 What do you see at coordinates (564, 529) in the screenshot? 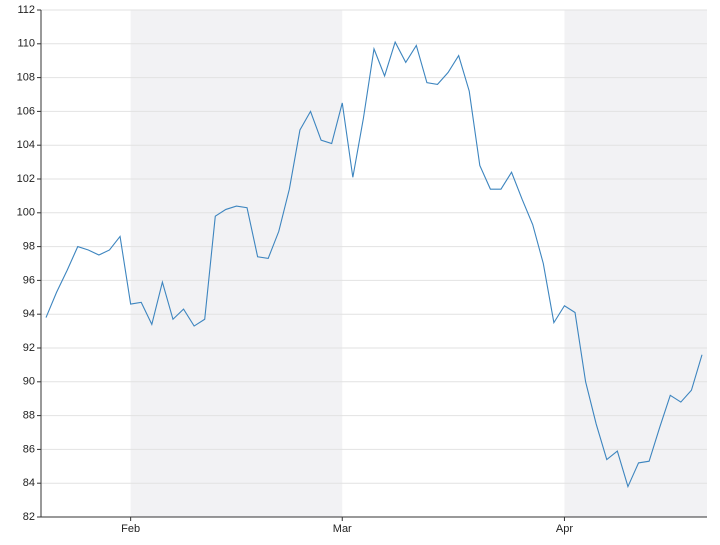
I see `x-tick-label: Apr` at bounding box center [564, 529].